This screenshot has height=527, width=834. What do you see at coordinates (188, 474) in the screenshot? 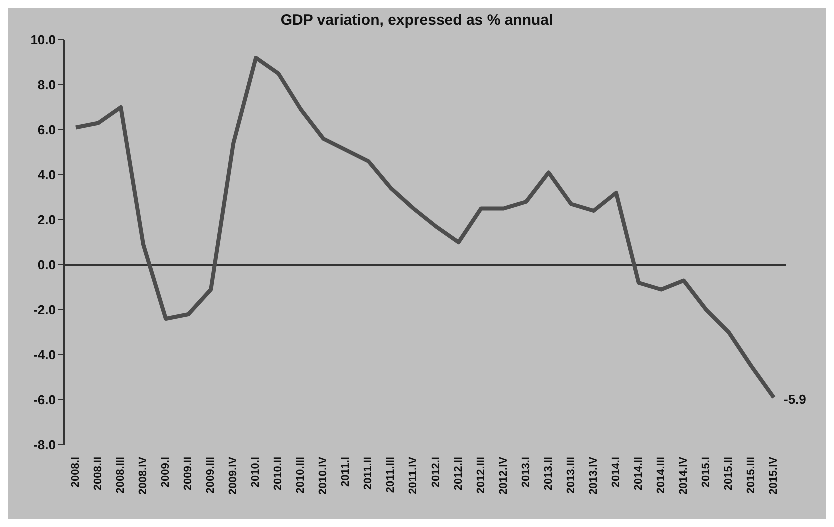
I see `x-tick-label: 2009.II` at bounding box center [188, 474].